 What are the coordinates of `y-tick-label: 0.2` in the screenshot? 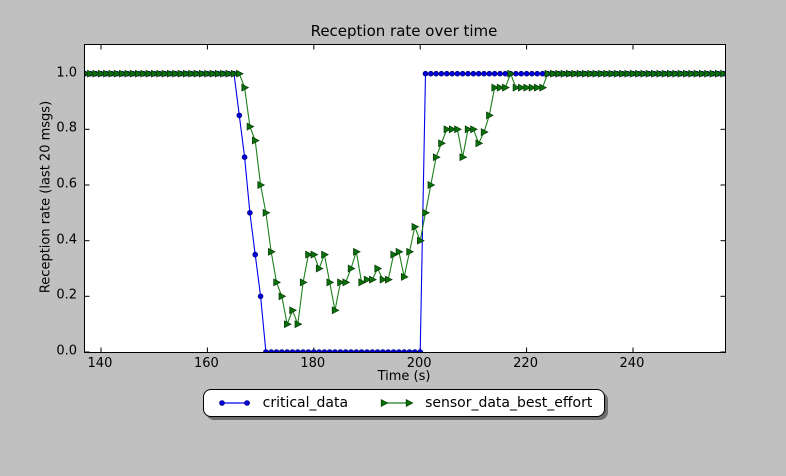 It's located at (66, 295).